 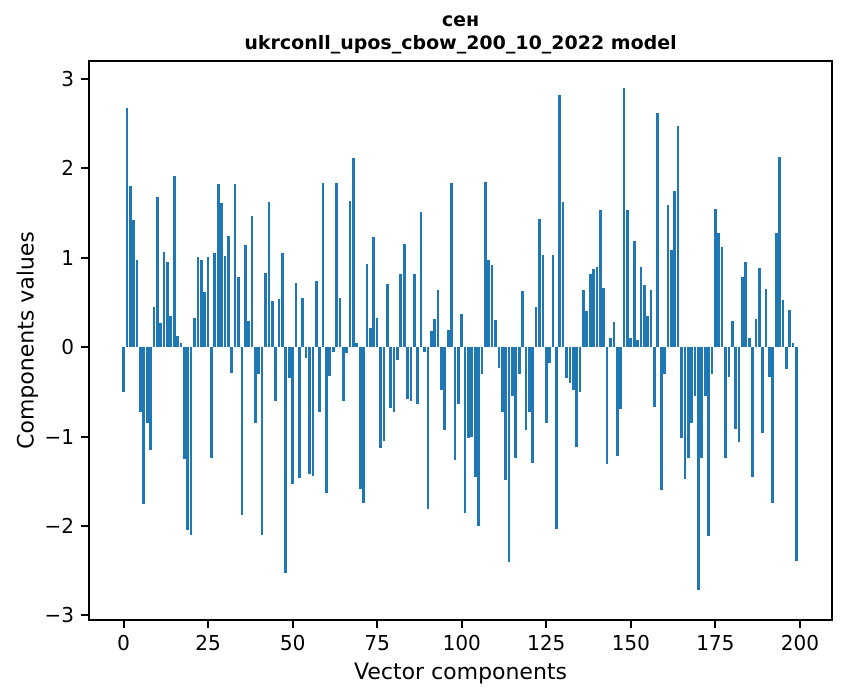 What do you see at coordinates (59, 526) in the screenshot?
I see `y-tick-label: −2` at bounding box center [59, 526].